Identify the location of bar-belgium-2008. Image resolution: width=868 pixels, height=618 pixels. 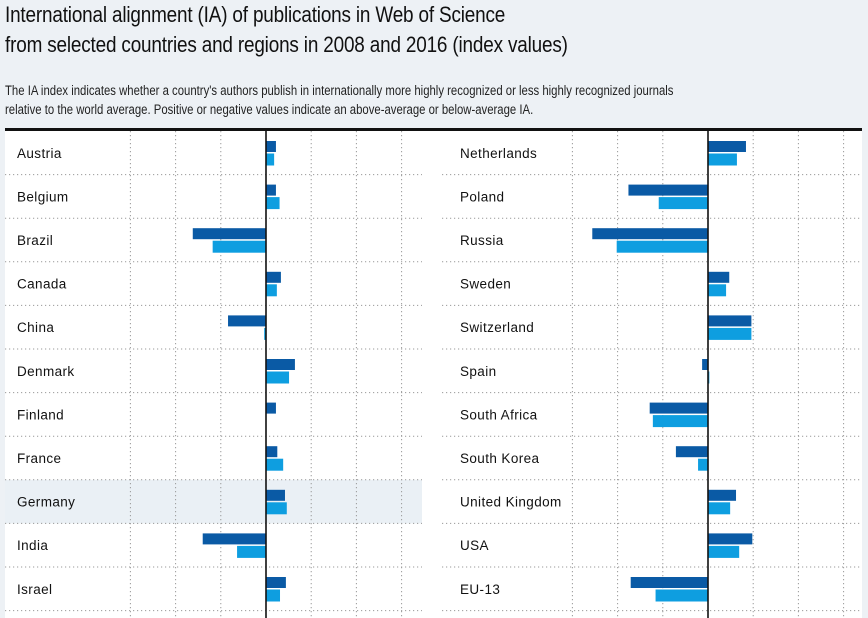
(271, 190).